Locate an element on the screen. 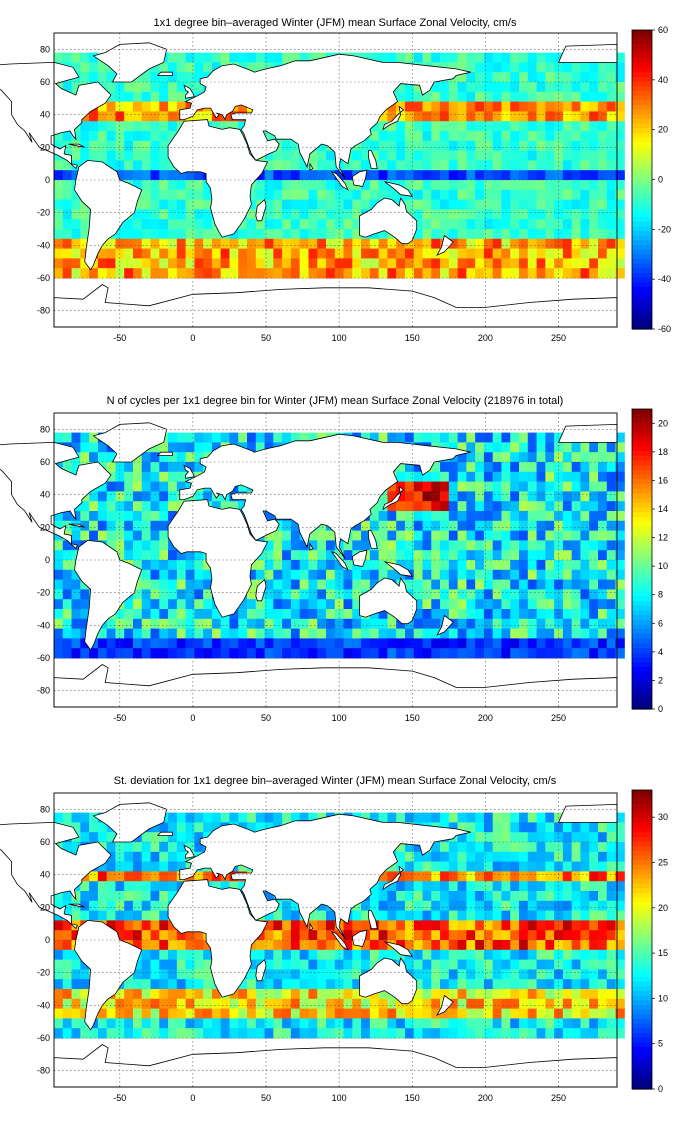 This screenshot has height=1140, width=696. colorbar-tick-label: 12 is located at coordinates (663, 538).